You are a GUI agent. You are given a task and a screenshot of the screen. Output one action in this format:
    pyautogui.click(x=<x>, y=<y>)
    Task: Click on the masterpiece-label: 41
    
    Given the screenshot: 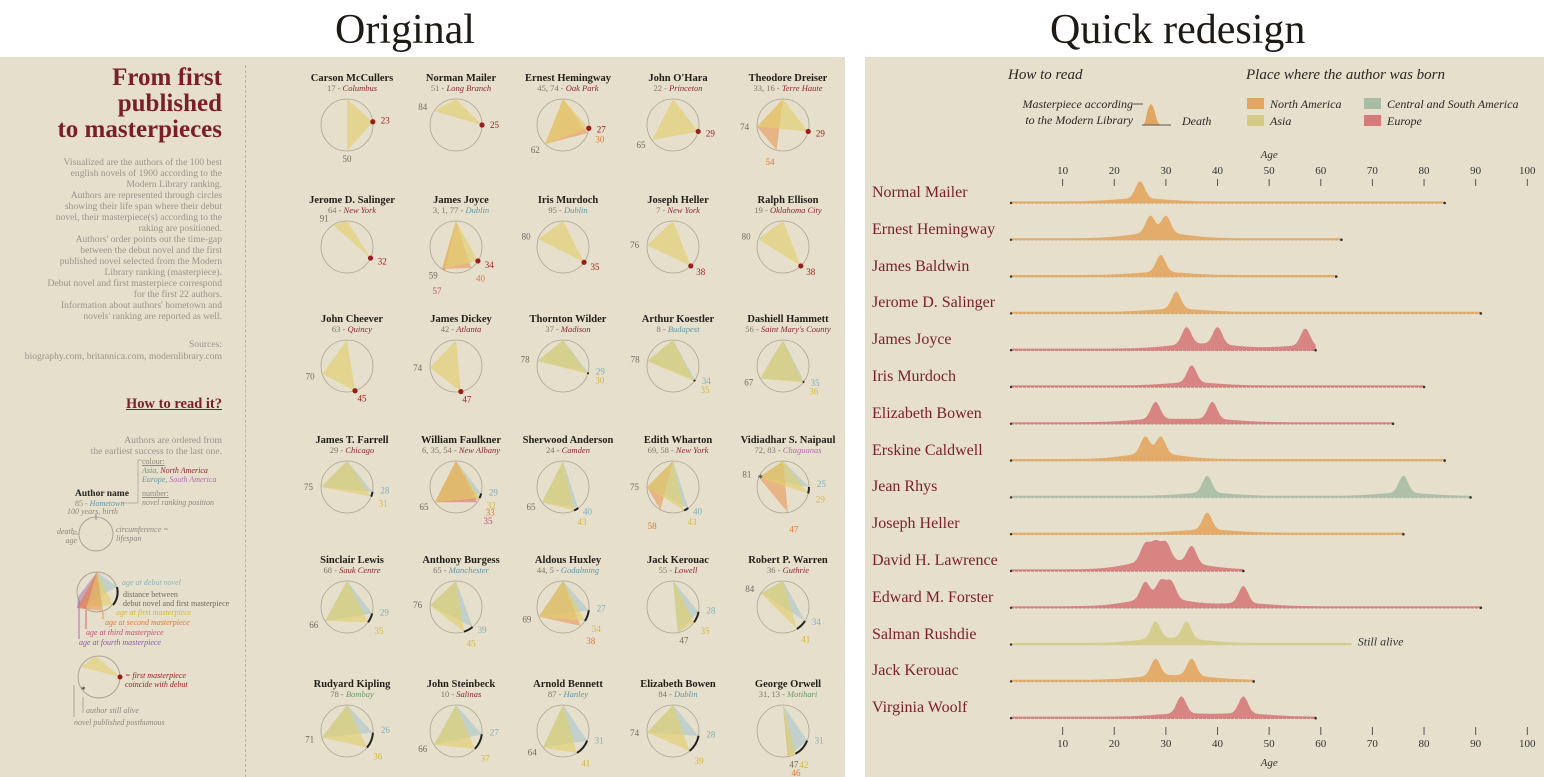 What is the action you would take?
    pyautogui.click(x=585, y=764)
    